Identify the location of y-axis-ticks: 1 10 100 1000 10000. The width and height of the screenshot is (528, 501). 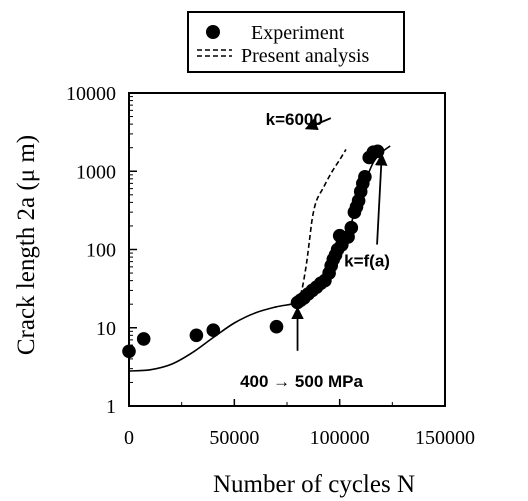
(101, 250).